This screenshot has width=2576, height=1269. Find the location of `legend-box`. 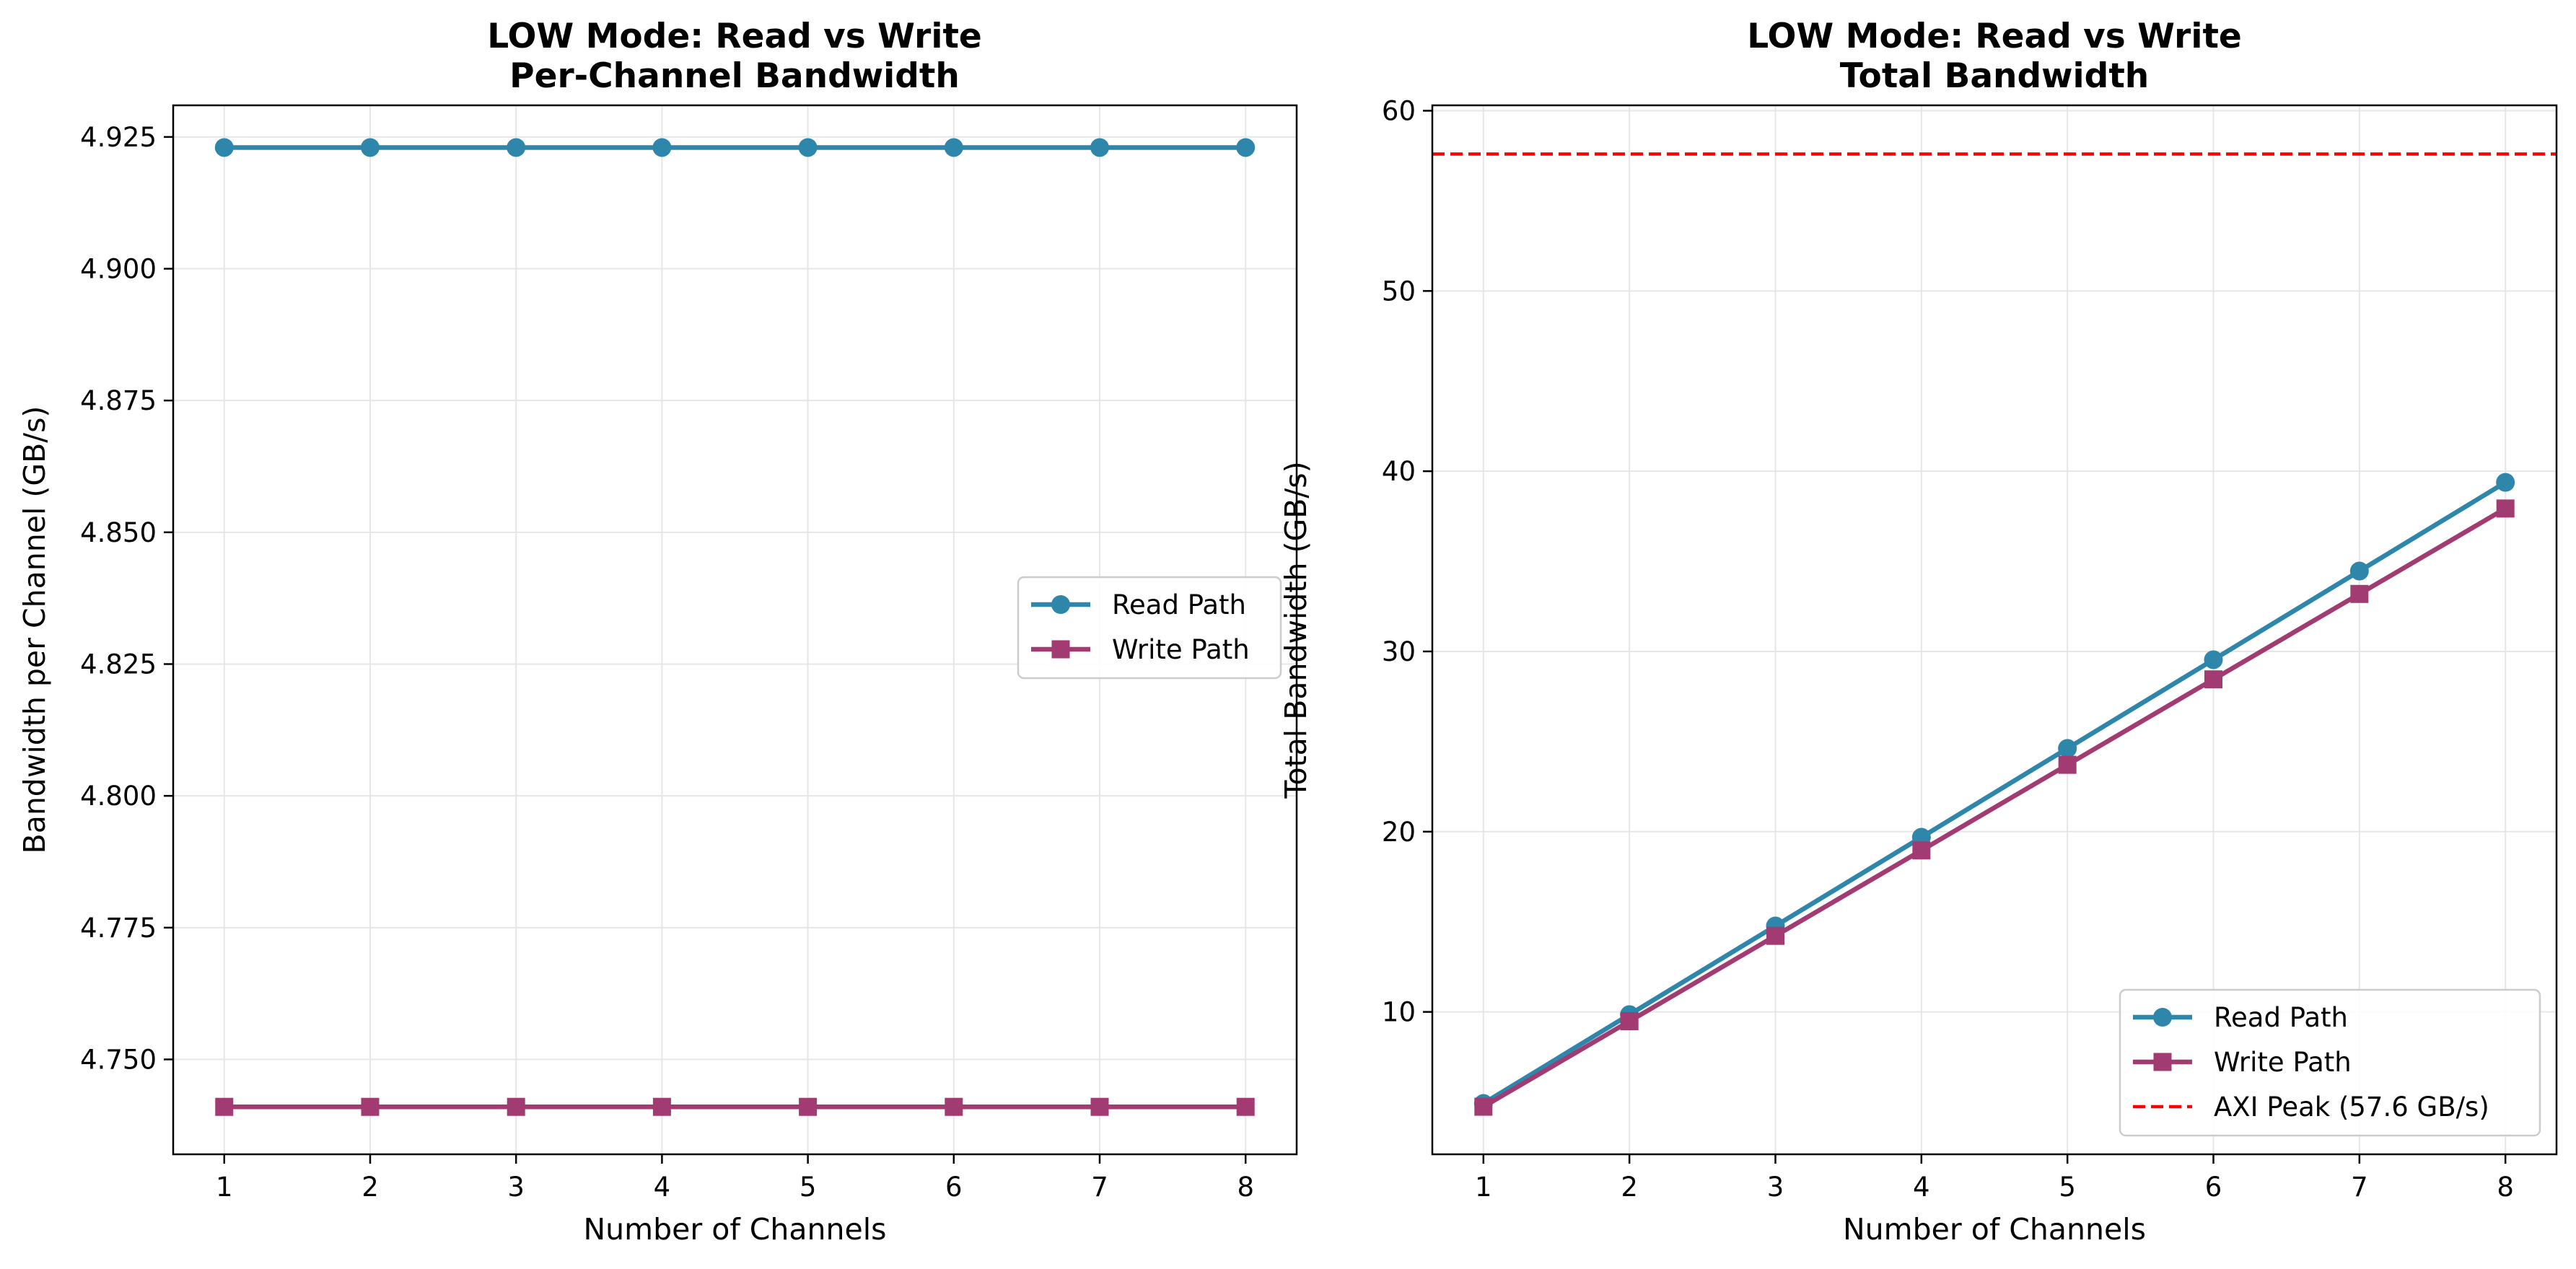

legend-box is located at coordinates (2330, 1062).